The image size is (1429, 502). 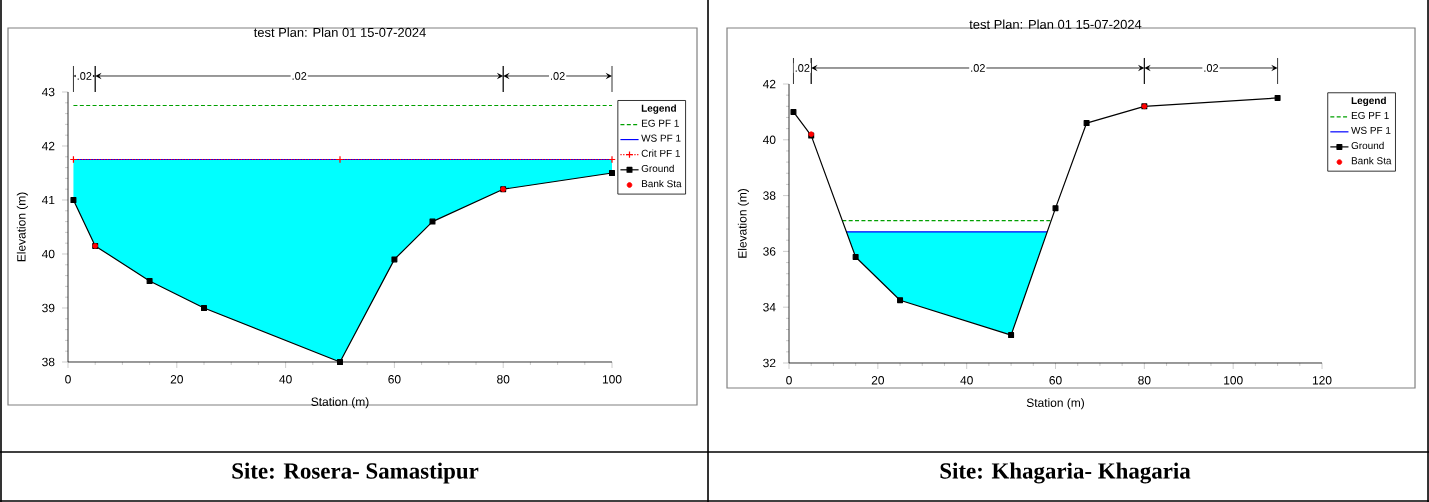 I want to click on y-tick-label: 39, so click(x=48, y=308).